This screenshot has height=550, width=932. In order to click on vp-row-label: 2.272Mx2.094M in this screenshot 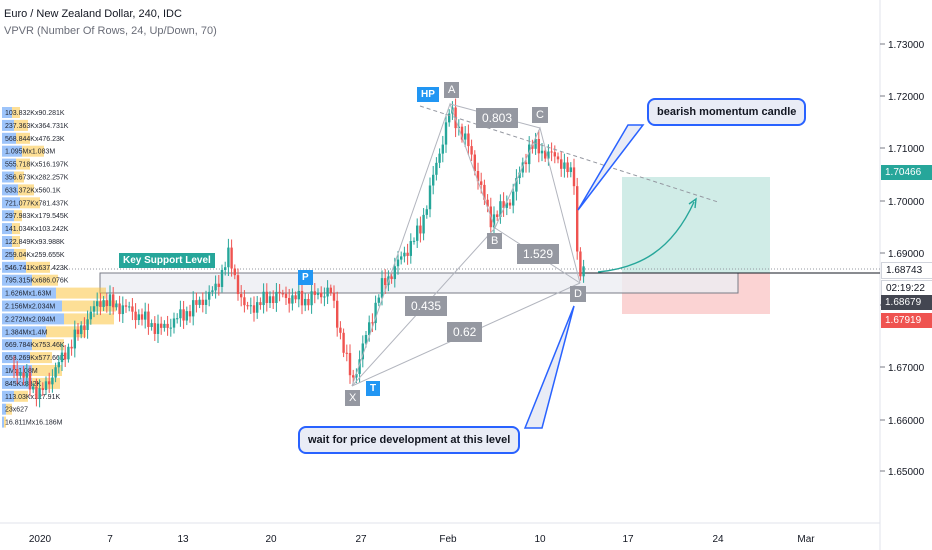, I will do `click(30, 319)`.